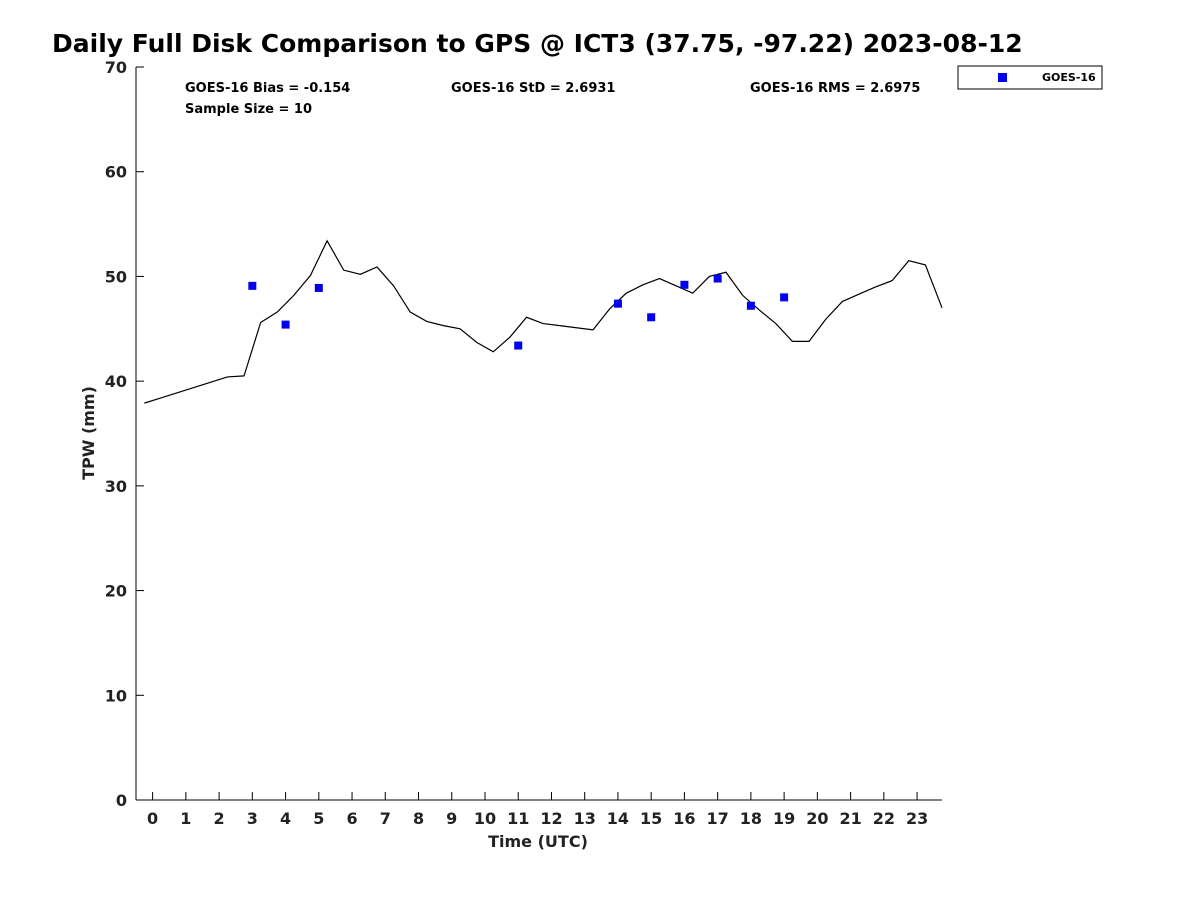 This screenshot has width=1200, height=900. What do you see at coordinates (817, 818) in the screenshot?
I see `x-tick-label: 20` at bounding box center [817, 818].